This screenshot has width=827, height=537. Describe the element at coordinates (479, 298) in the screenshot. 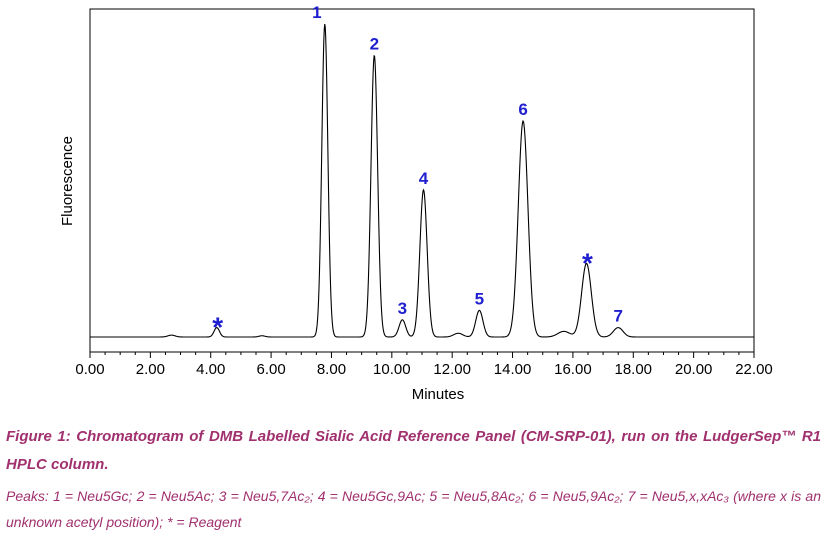

I see `peak-label-5: 5` at that location.